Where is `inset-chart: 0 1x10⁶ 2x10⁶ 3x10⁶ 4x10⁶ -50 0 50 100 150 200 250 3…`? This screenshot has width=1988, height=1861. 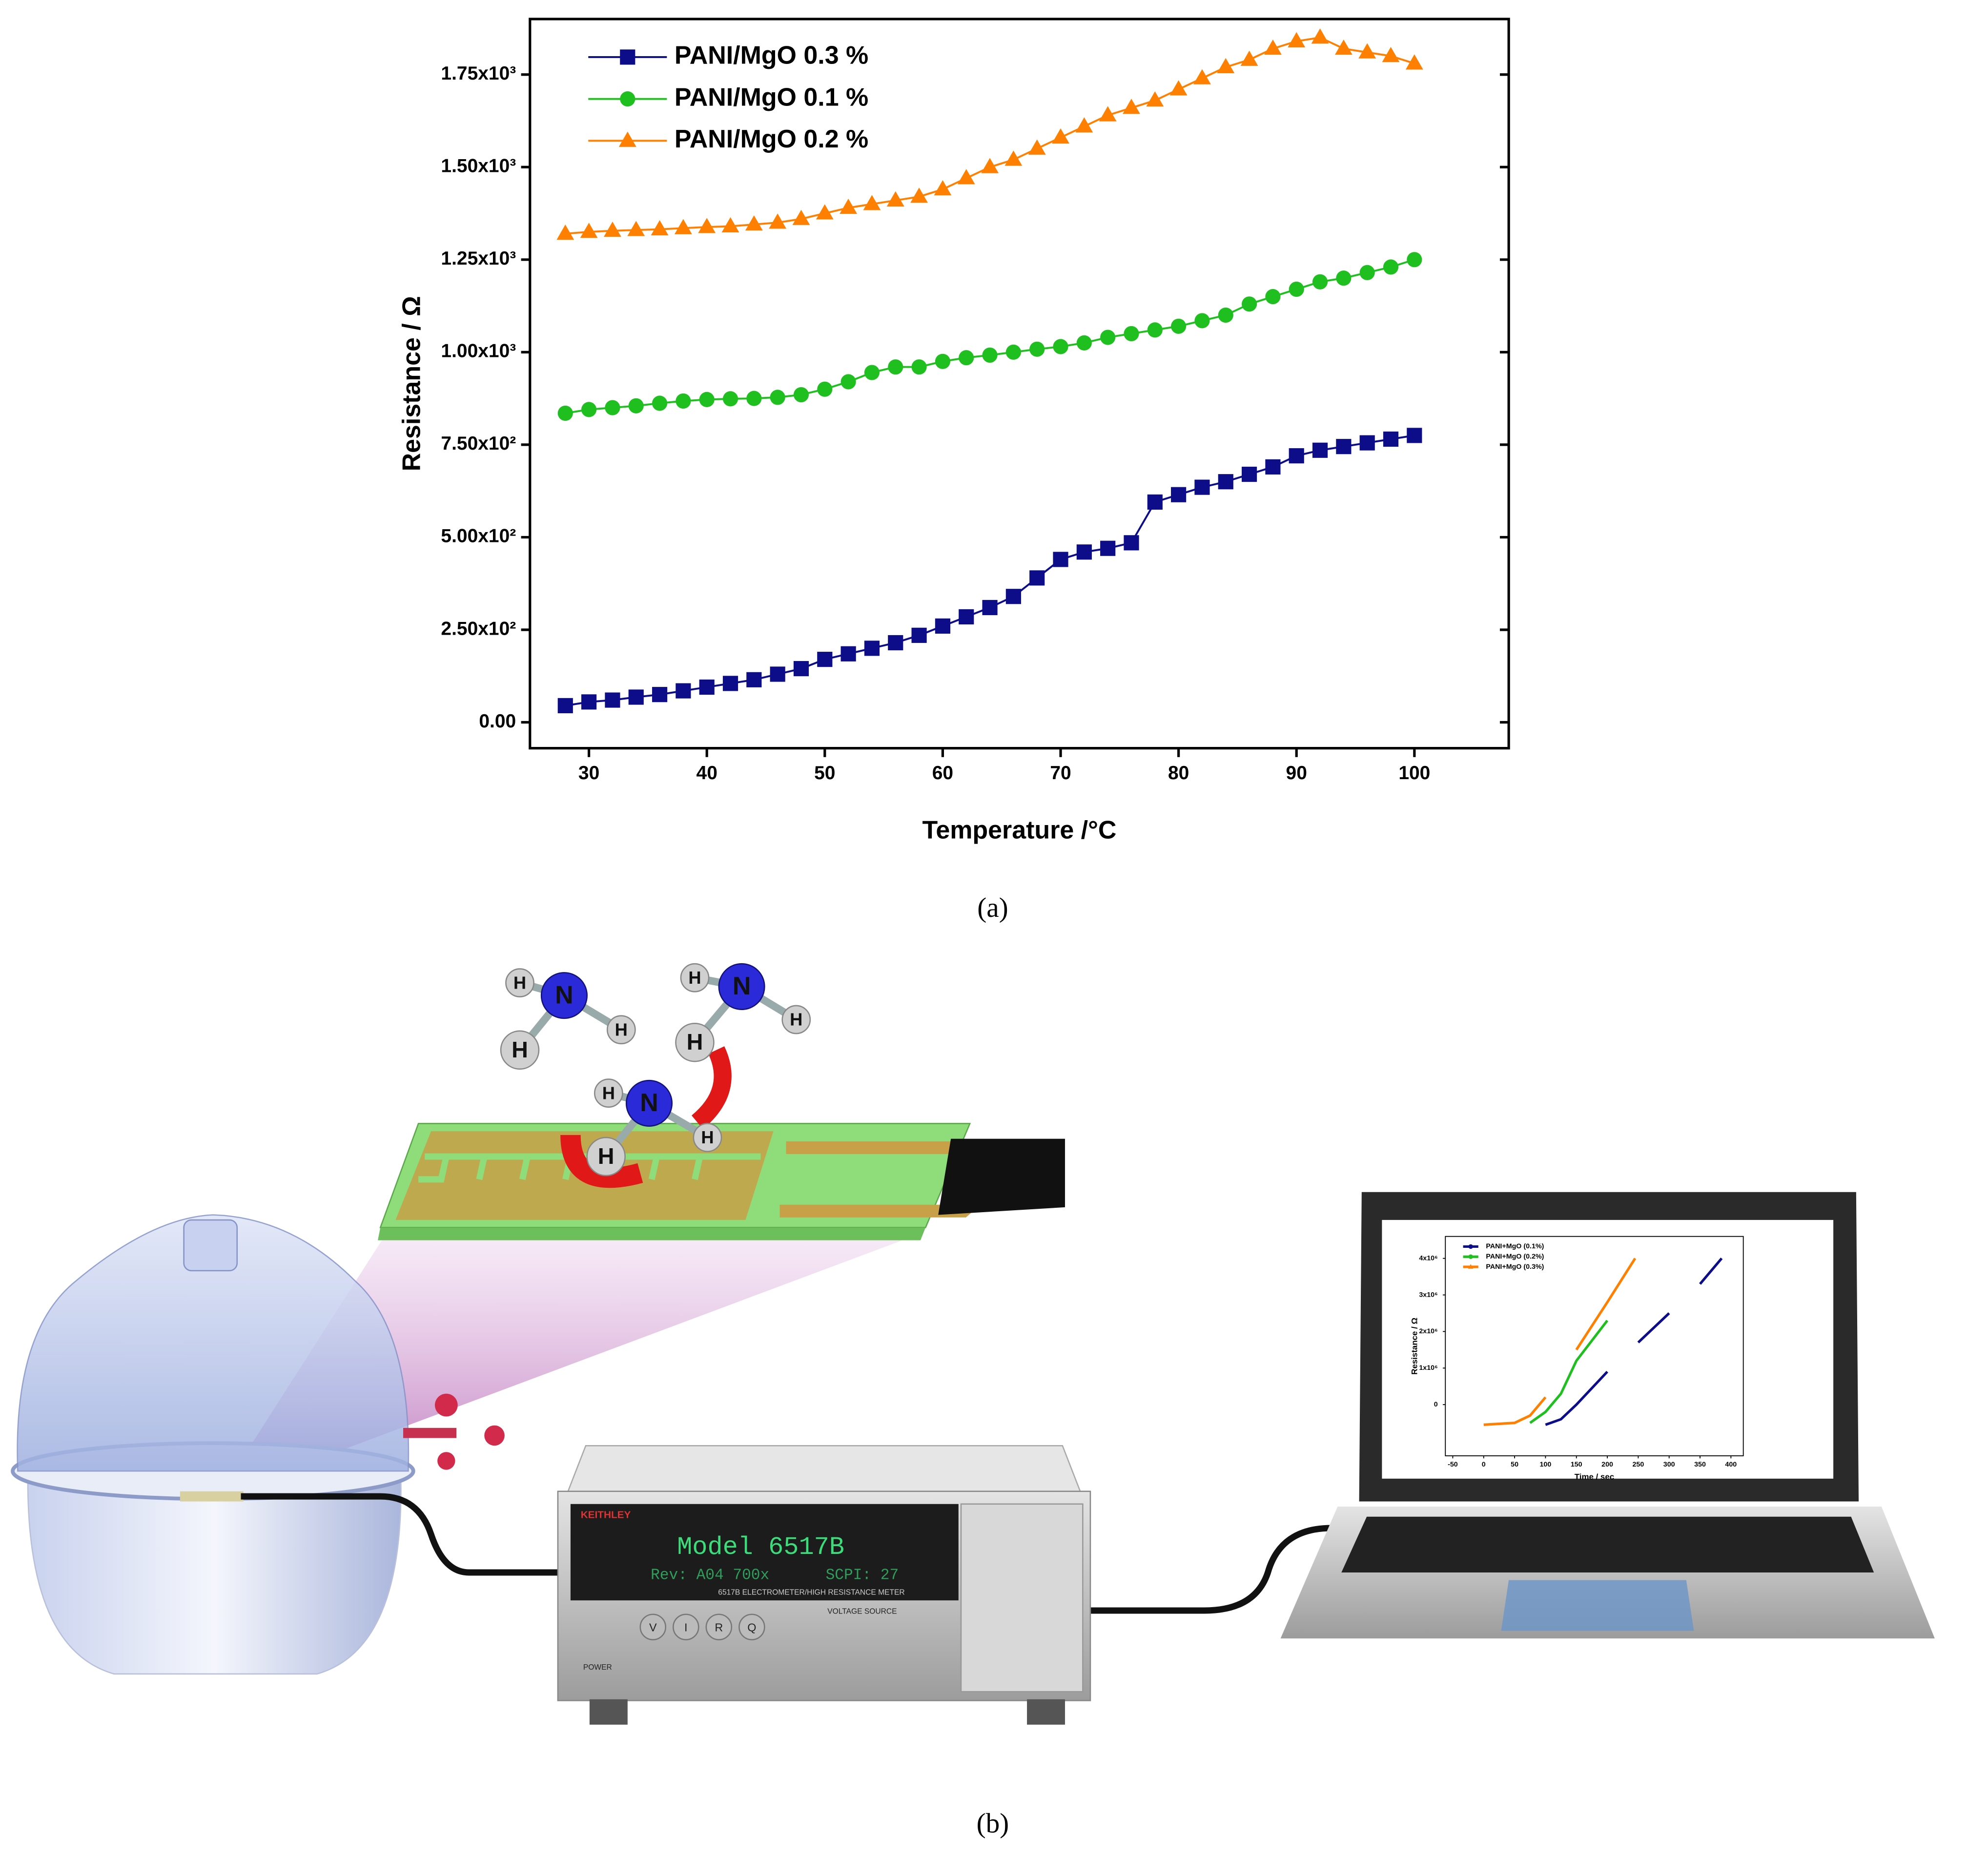 inset-chart: 0 1x10⁶ 2x10⁶ 3x10⁶ 4x10⁶ -50 0 50 100 150 200 250 3… is located at coordinates (1577, 1359).